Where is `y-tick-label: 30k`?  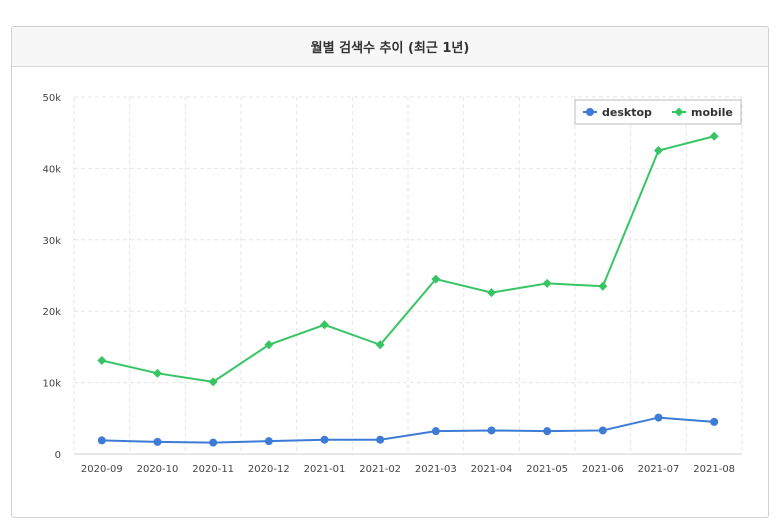 y-tick-label: 30k is located at coordinates (51, 241).